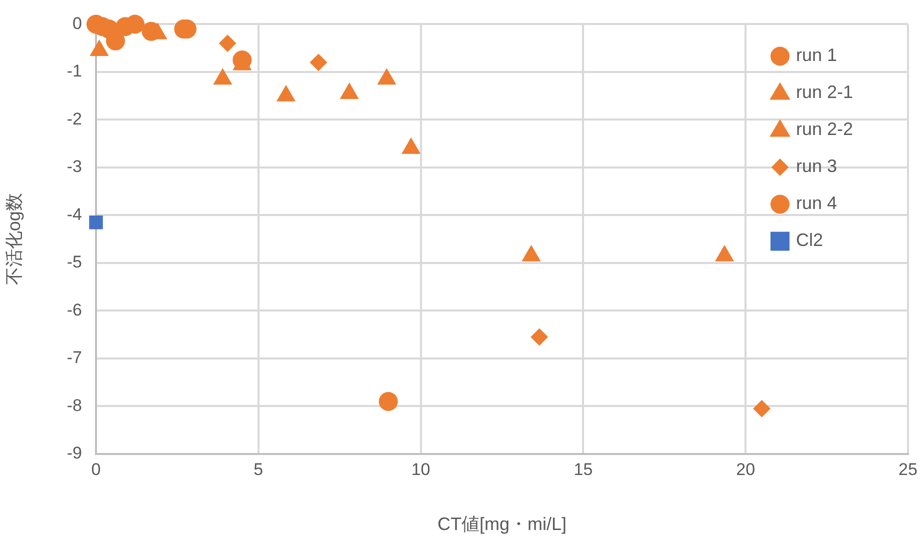 The height and width of the screenshot is (540, 924). What do you see at coordinates (502, 524) in the screenshot?
I see `x-axis-title: CT値[mg・mi/L]` at bounding box center [502, 524].